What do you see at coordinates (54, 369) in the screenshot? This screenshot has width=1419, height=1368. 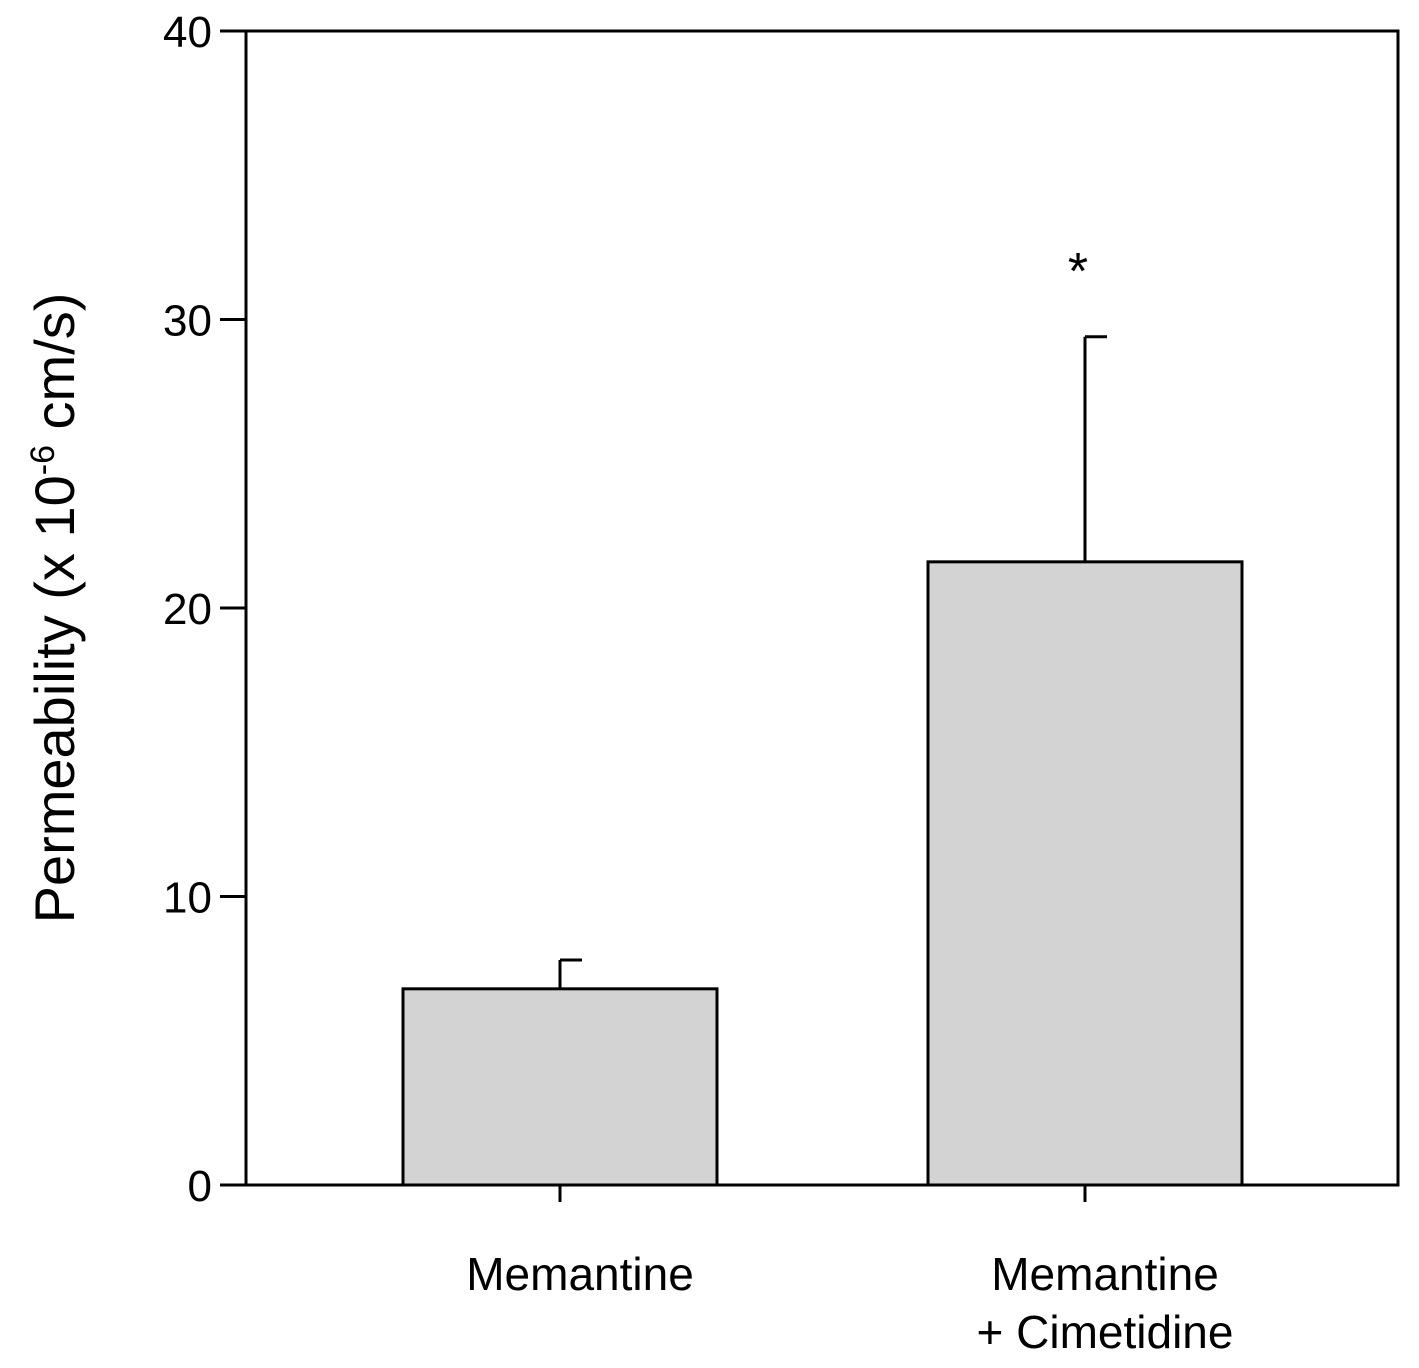 I see `y-axis-label-suffix: cm/s)` at bounding box center [54, 369].